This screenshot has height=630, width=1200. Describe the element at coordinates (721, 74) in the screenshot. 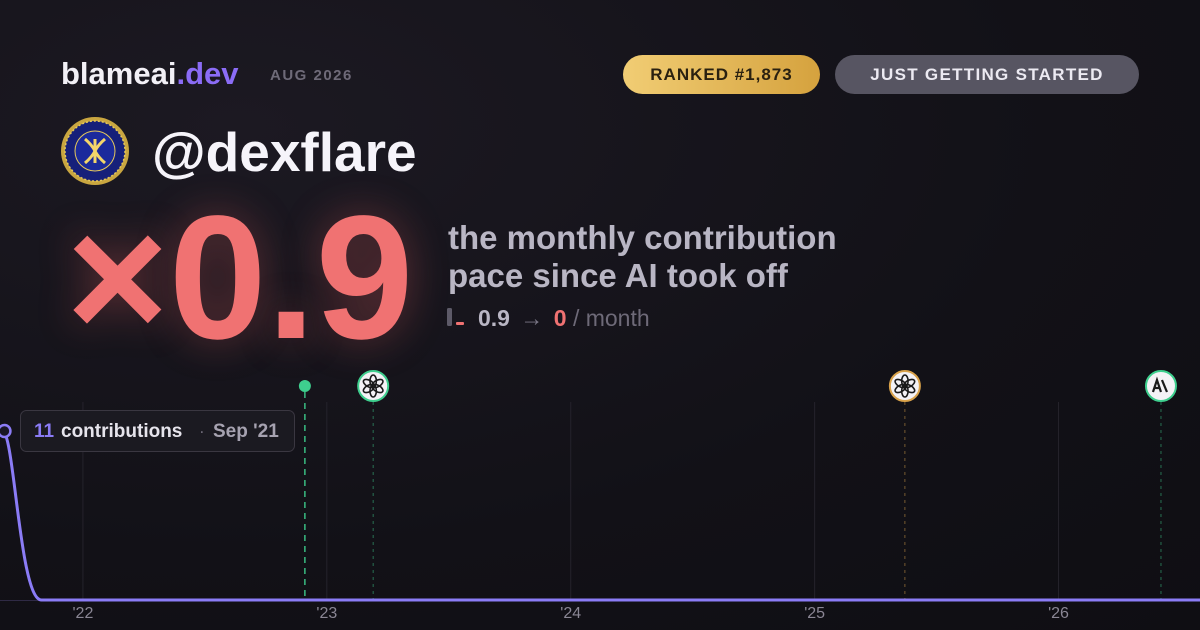

I see `rank-badge: RANKED #1,873` at that location.